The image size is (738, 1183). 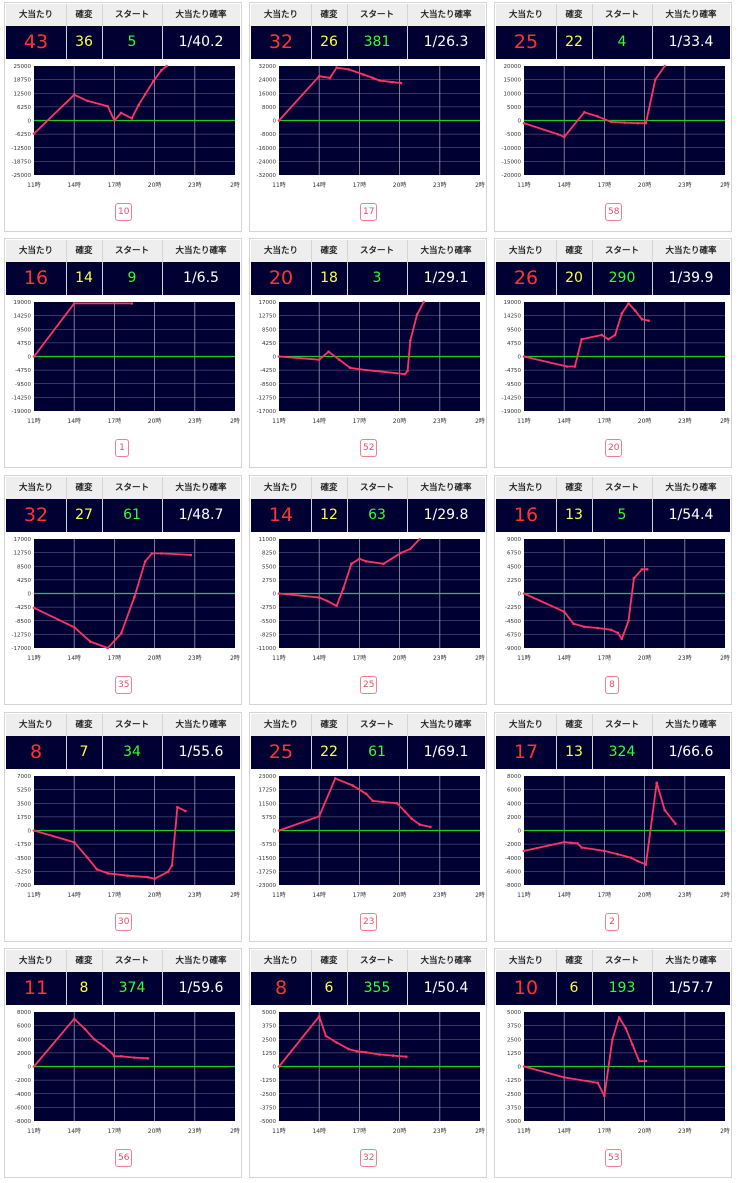 What do you see at coordinates (124, 212) in the screenshot?
I see `machine-number-link: 10` at bounding box center [124, 212].